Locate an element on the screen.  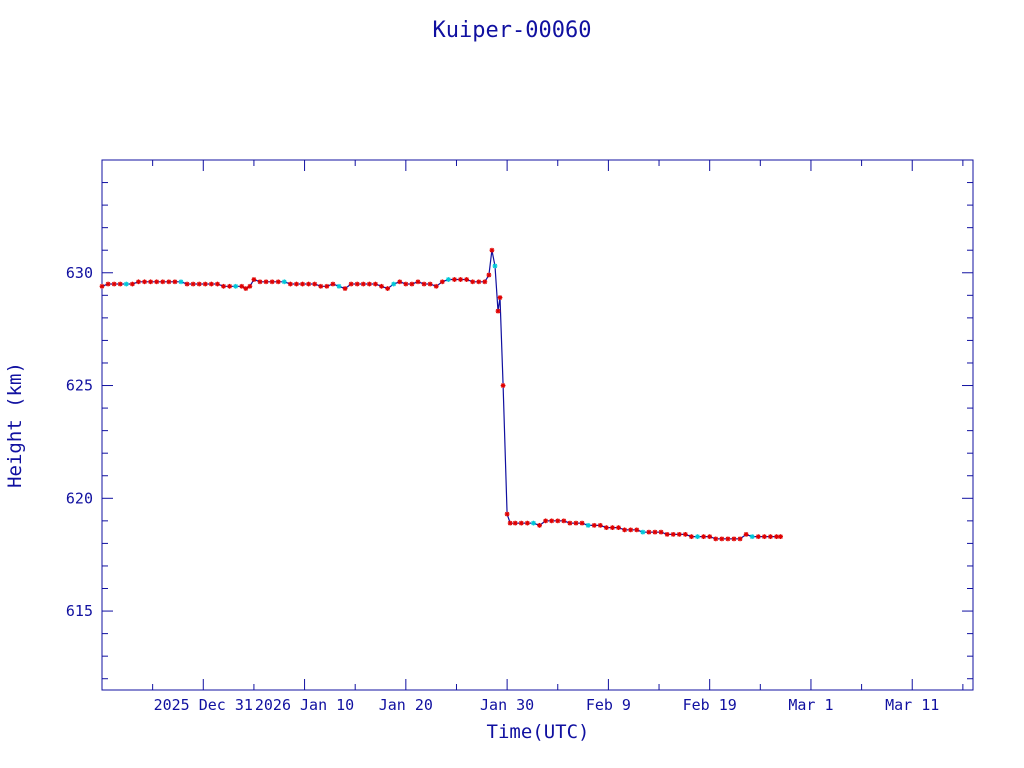
x-tick-label: Feb 9 is located at coordinates (608, 705).